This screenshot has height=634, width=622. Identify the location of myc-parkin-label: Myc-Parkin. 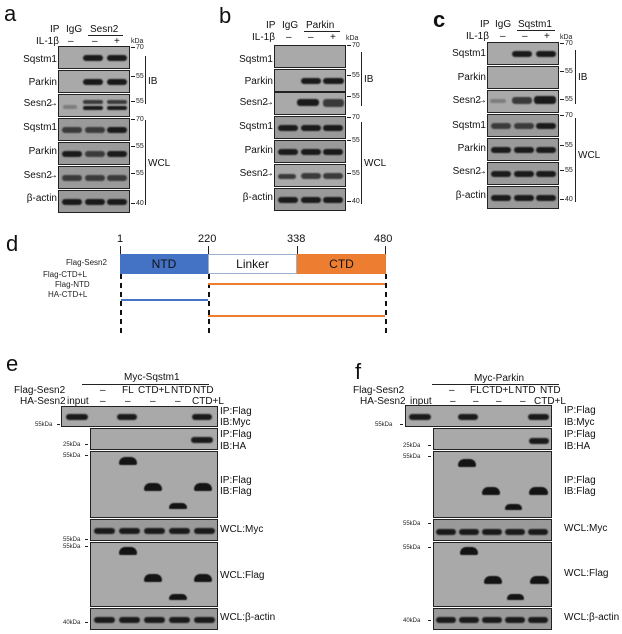
(499, 378).